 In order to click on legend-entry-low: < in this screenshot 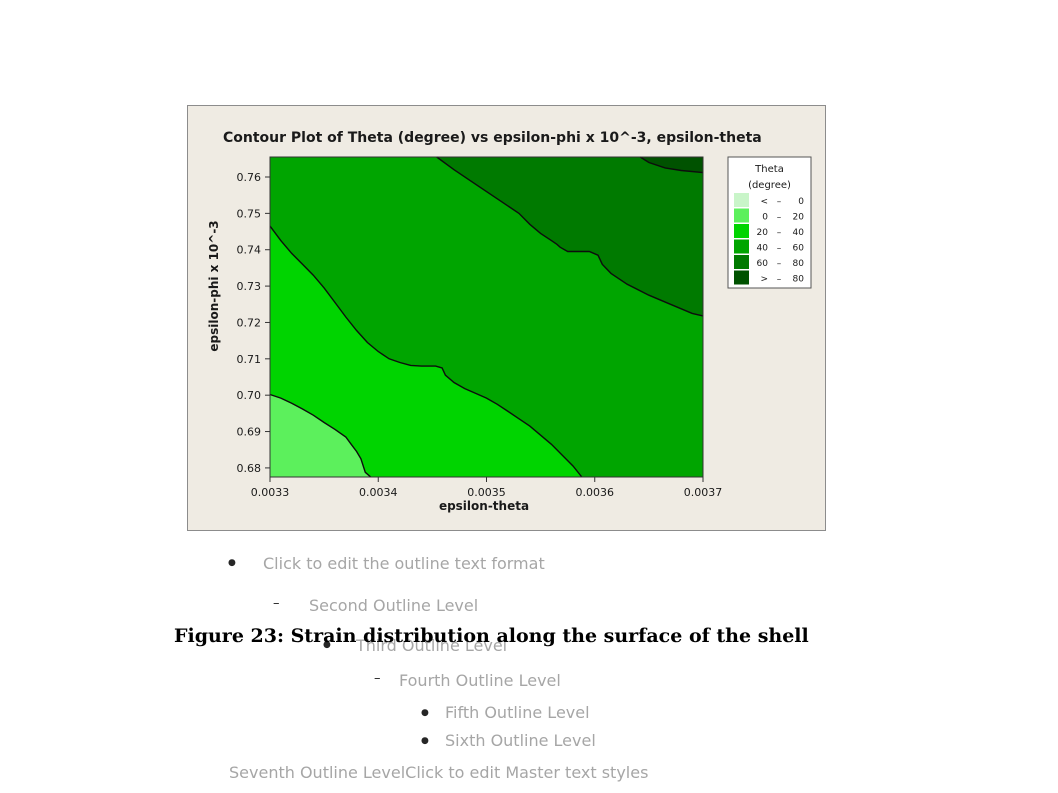, I will do `click(764, 202)`.